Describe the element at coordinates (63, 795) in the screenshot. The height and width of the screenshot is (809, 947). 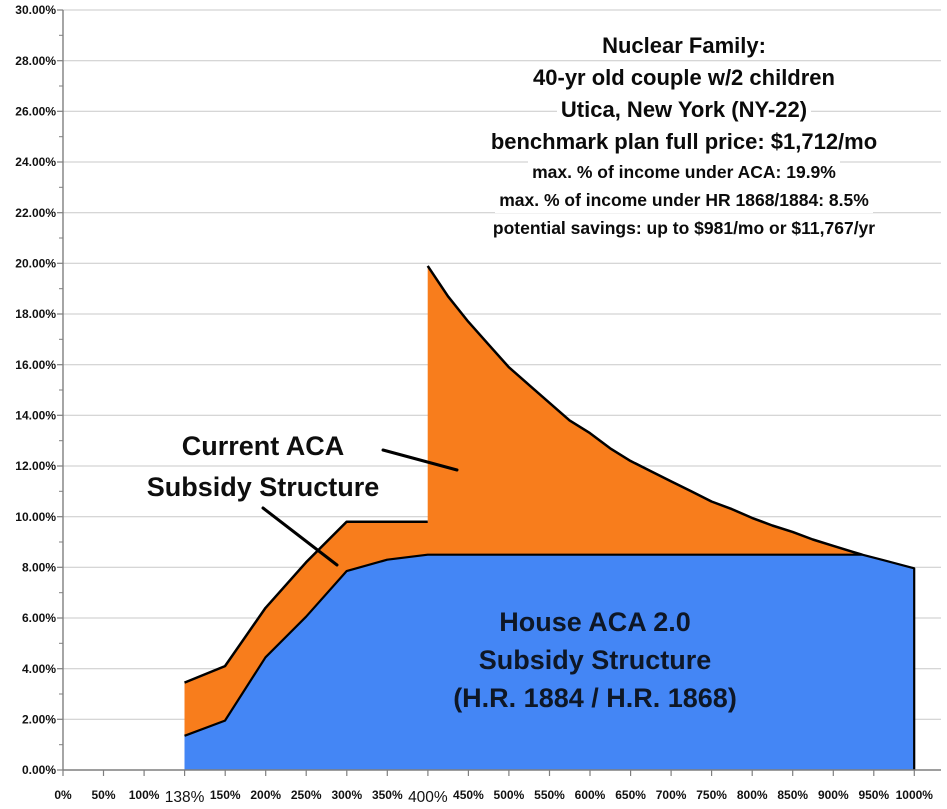
I see `x-tick-label: 0%` at that location.